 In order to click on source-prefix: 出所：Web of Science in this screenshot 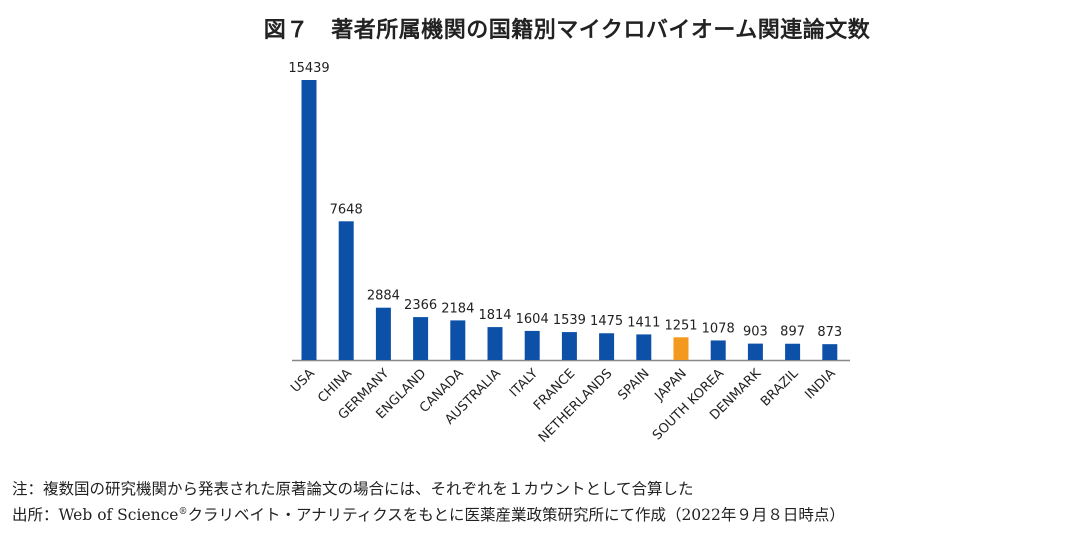, I will do `click(95, 515)`.